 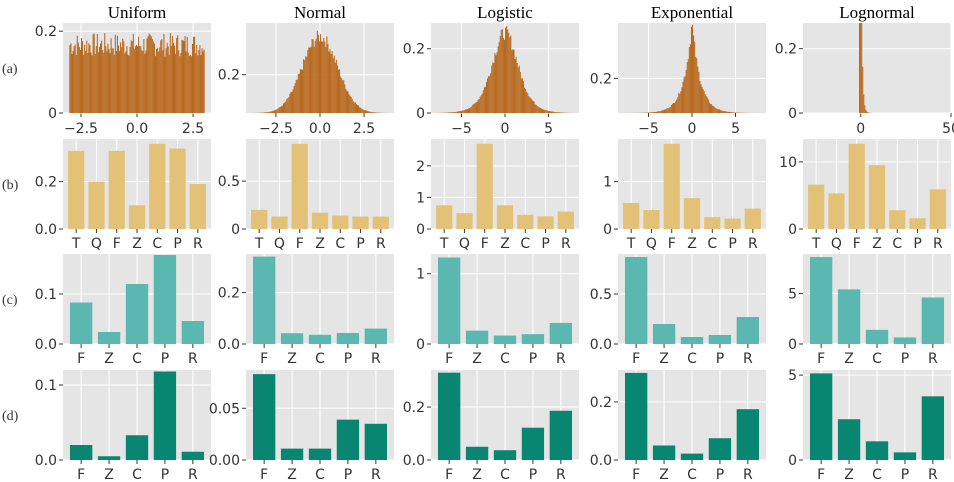 I want to click on x-tick-label-p: P, so click(x=165, y=359).